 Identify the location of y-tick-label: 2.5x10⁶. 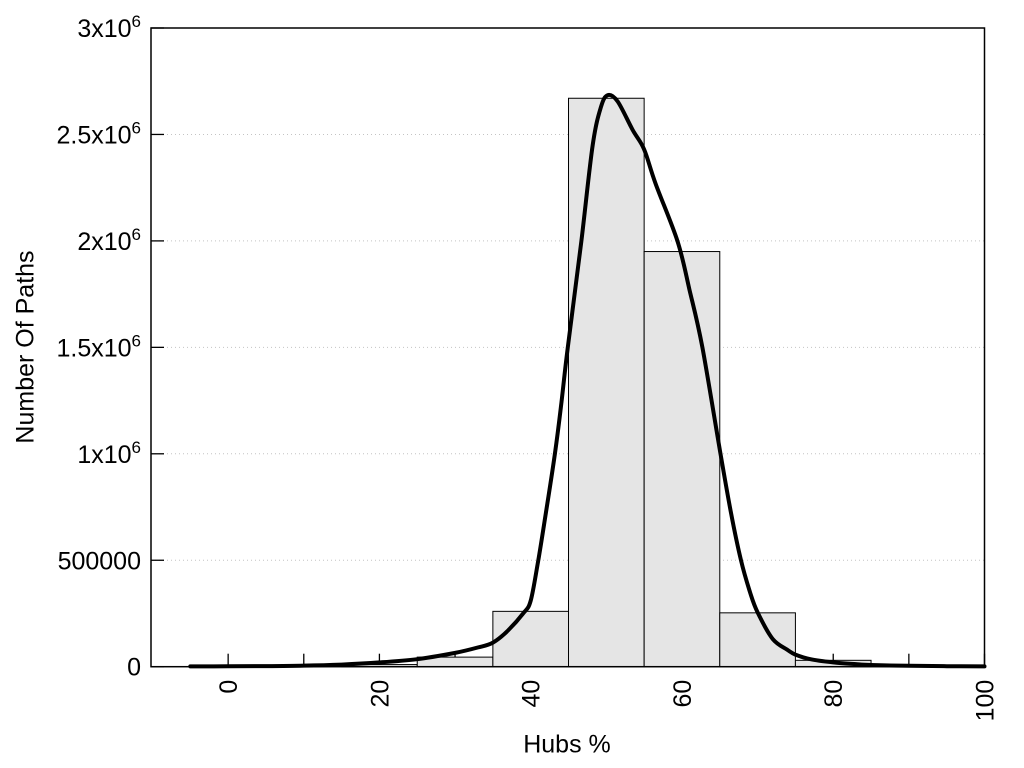
(98, 133).